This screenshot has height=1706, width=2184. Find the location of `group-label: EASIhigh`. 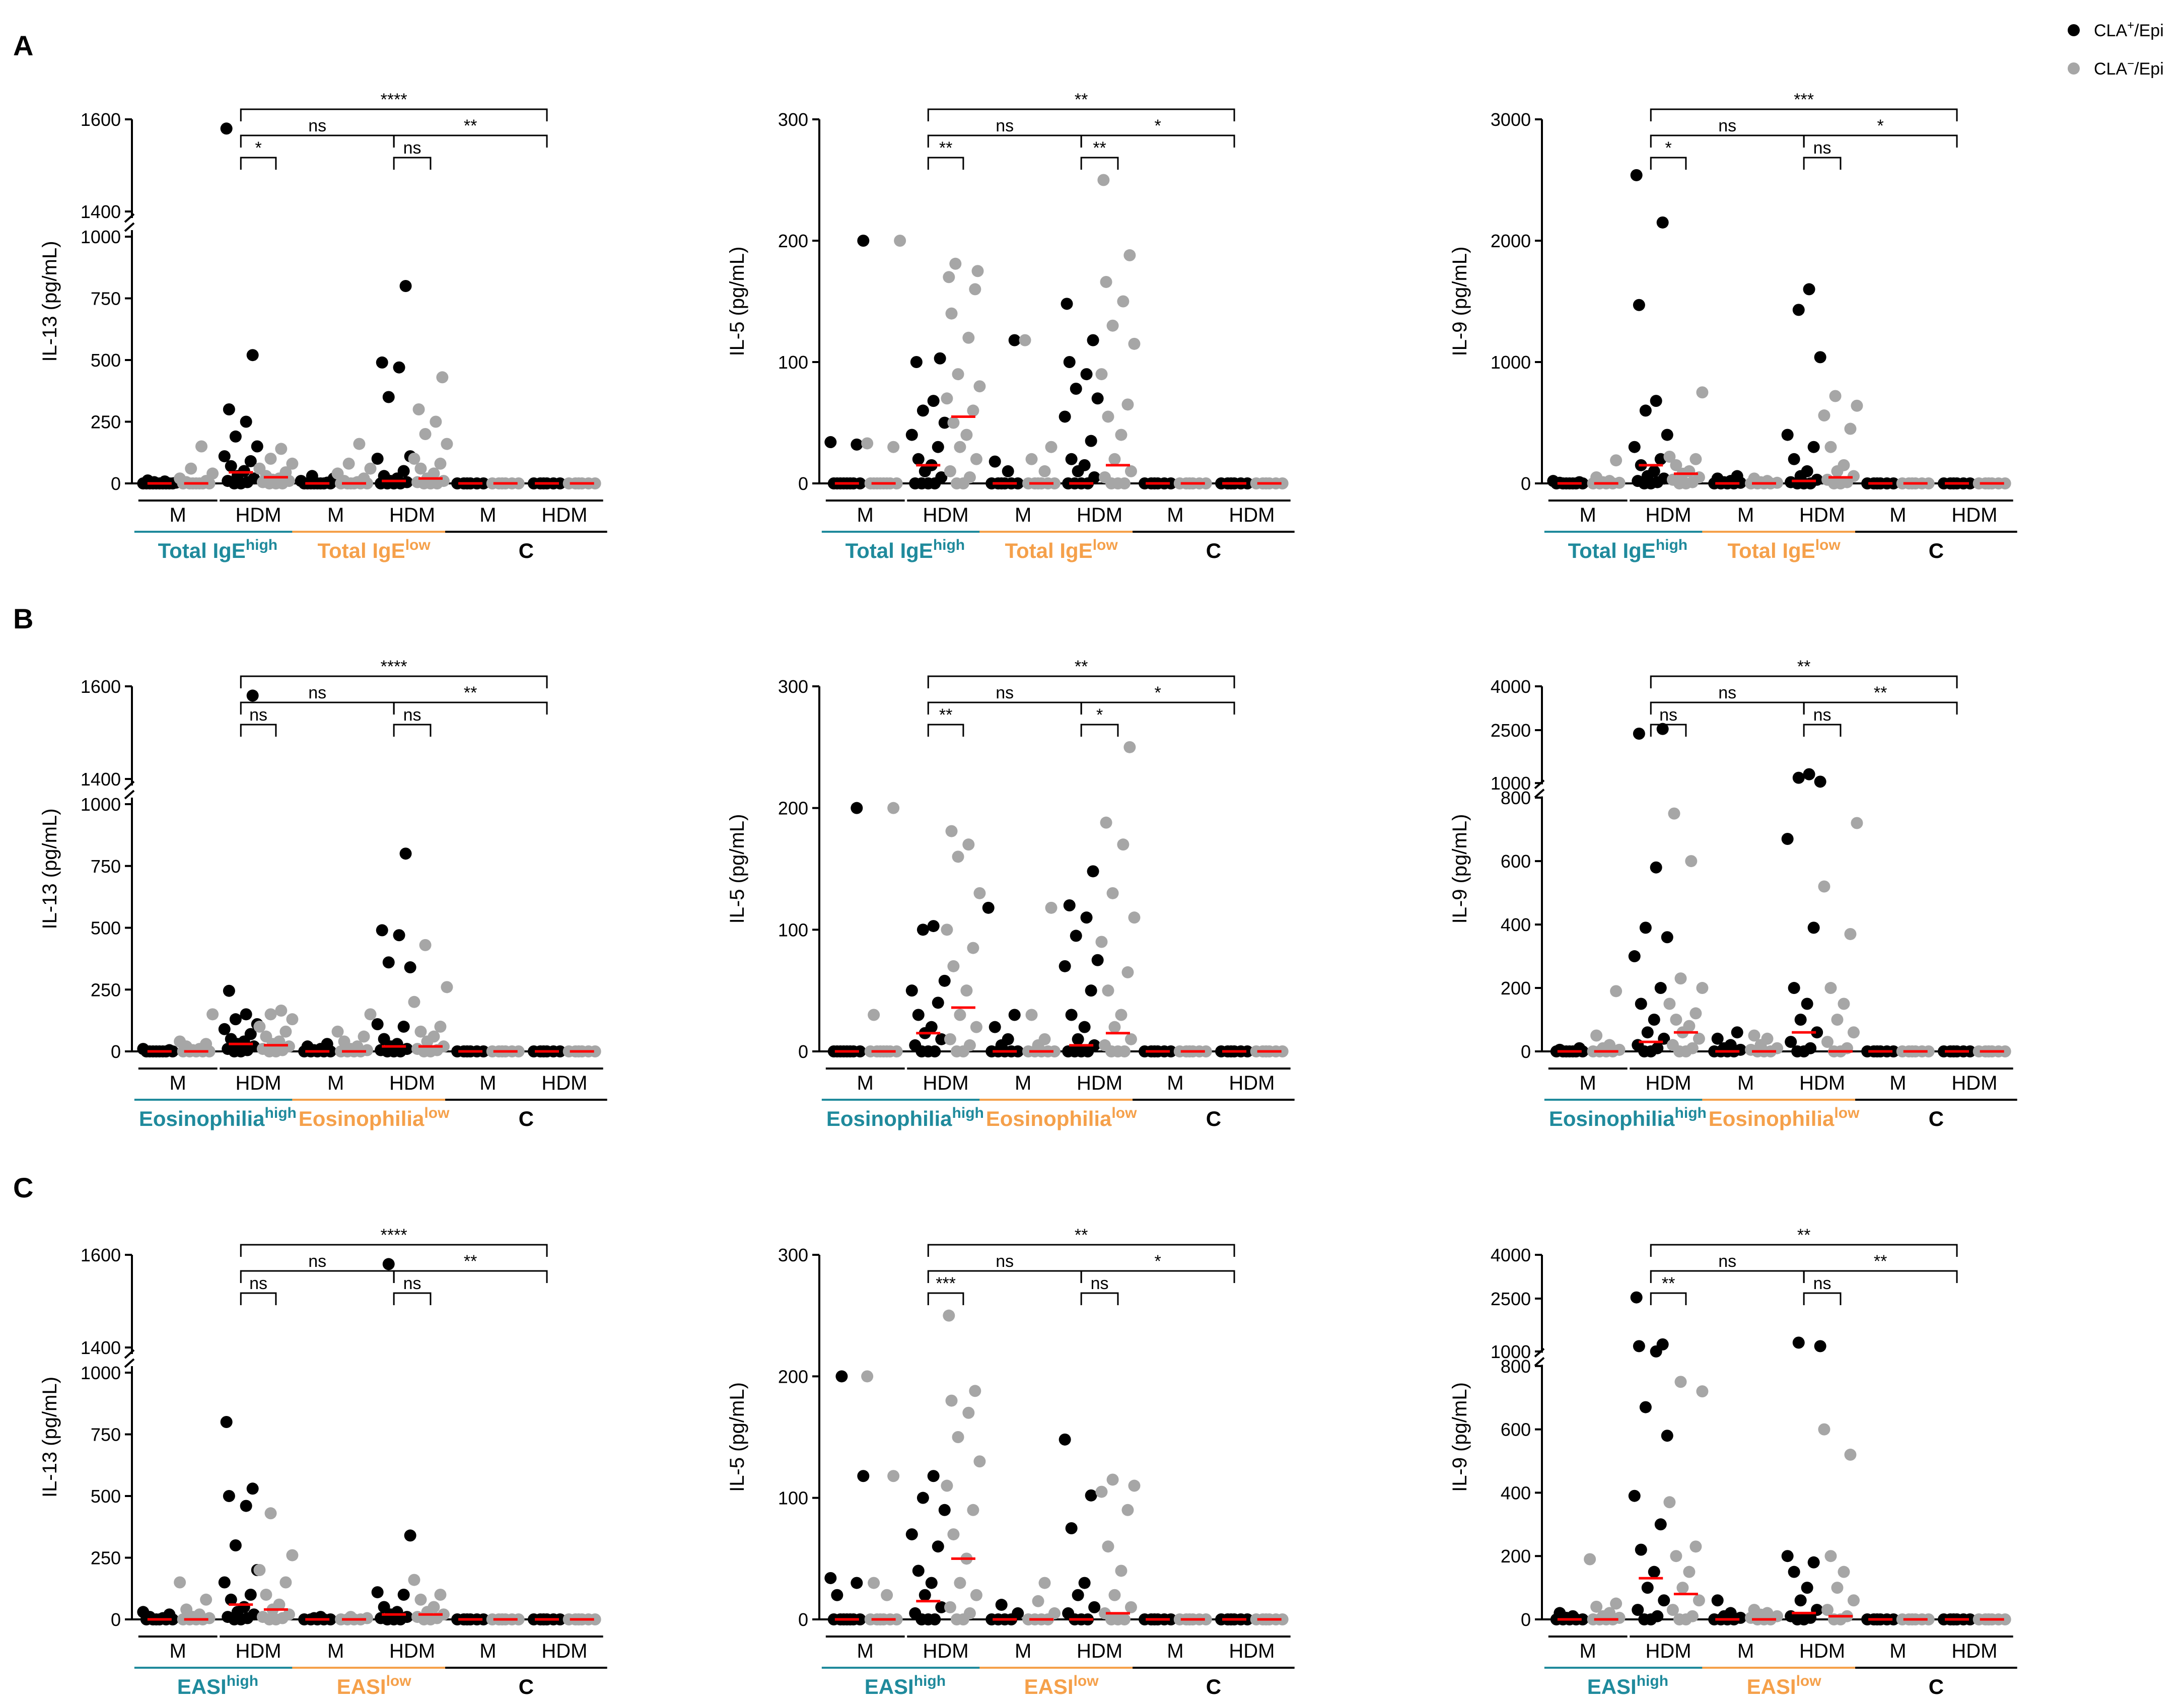

group-label: EASIhigh is located at coordinates (1627, 1686).